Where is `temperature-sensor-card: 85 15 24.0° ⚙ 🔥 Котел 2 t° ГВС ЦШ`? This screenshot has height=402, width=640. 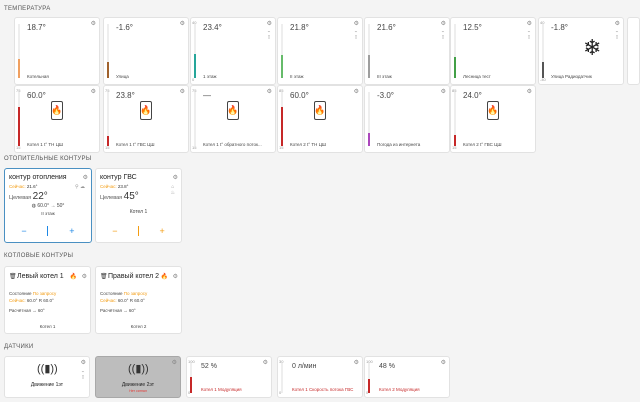
temperature-sensor-card: 85 15 24.0° ⚙ 🔥 Котел 2 t° ГВС ЦШ is located at coordinates (493, 119).